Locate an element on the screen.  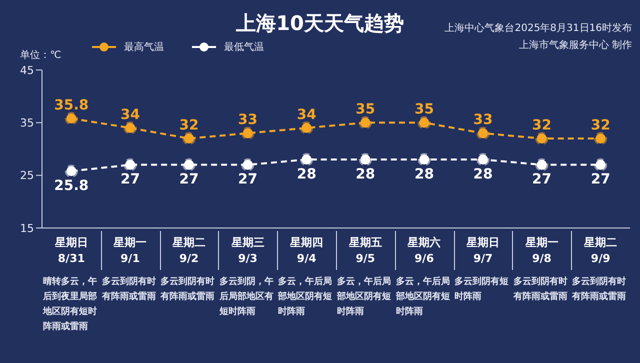
x-tick-label: 星期六 9/6 is located at coordinates (423, 250).